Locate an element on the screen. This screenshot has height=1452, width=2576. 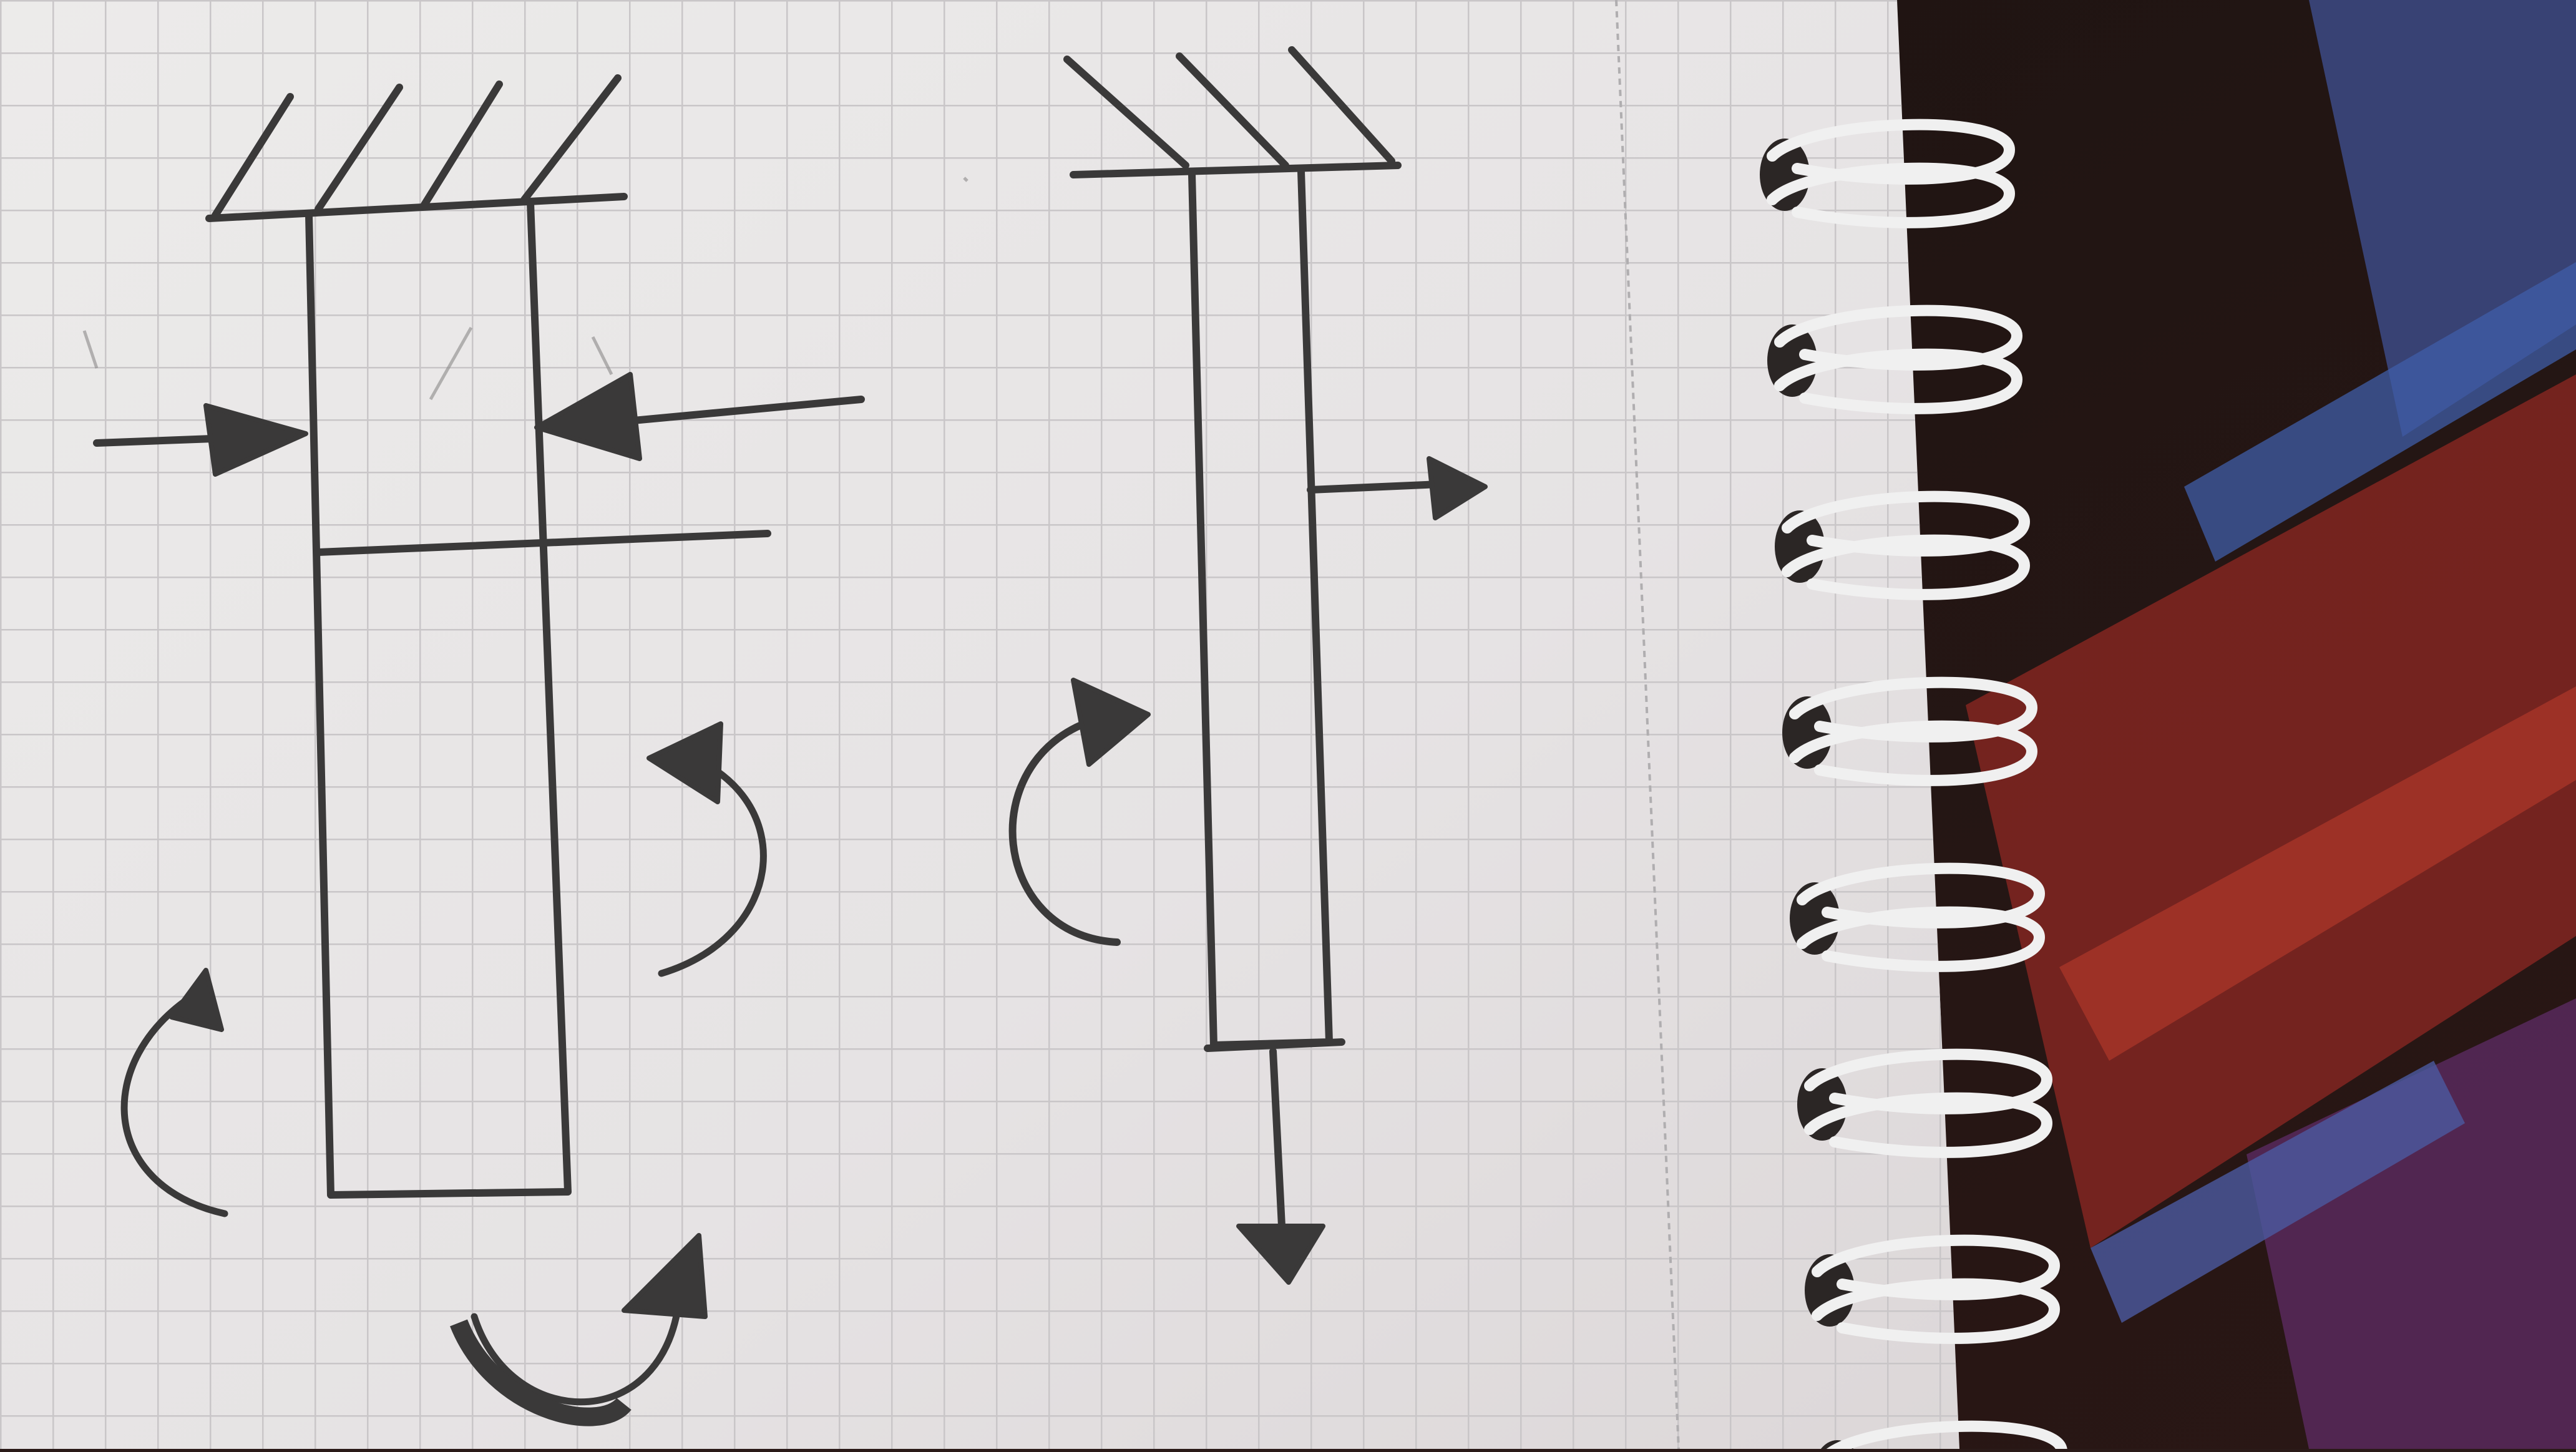
spiral-binding is located at coordinates (1914, 785).